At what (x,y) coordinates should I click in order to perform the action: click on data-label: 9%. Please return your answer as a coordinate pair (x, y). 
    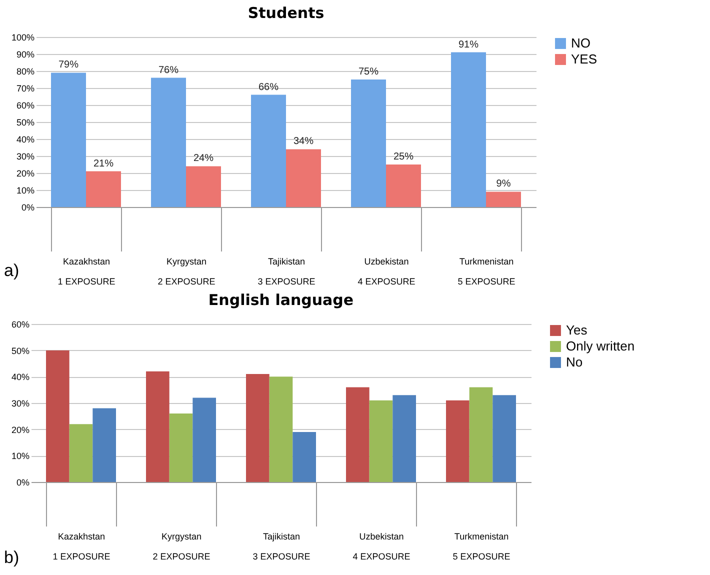
    Looking at the image, I should click on (503, 184).